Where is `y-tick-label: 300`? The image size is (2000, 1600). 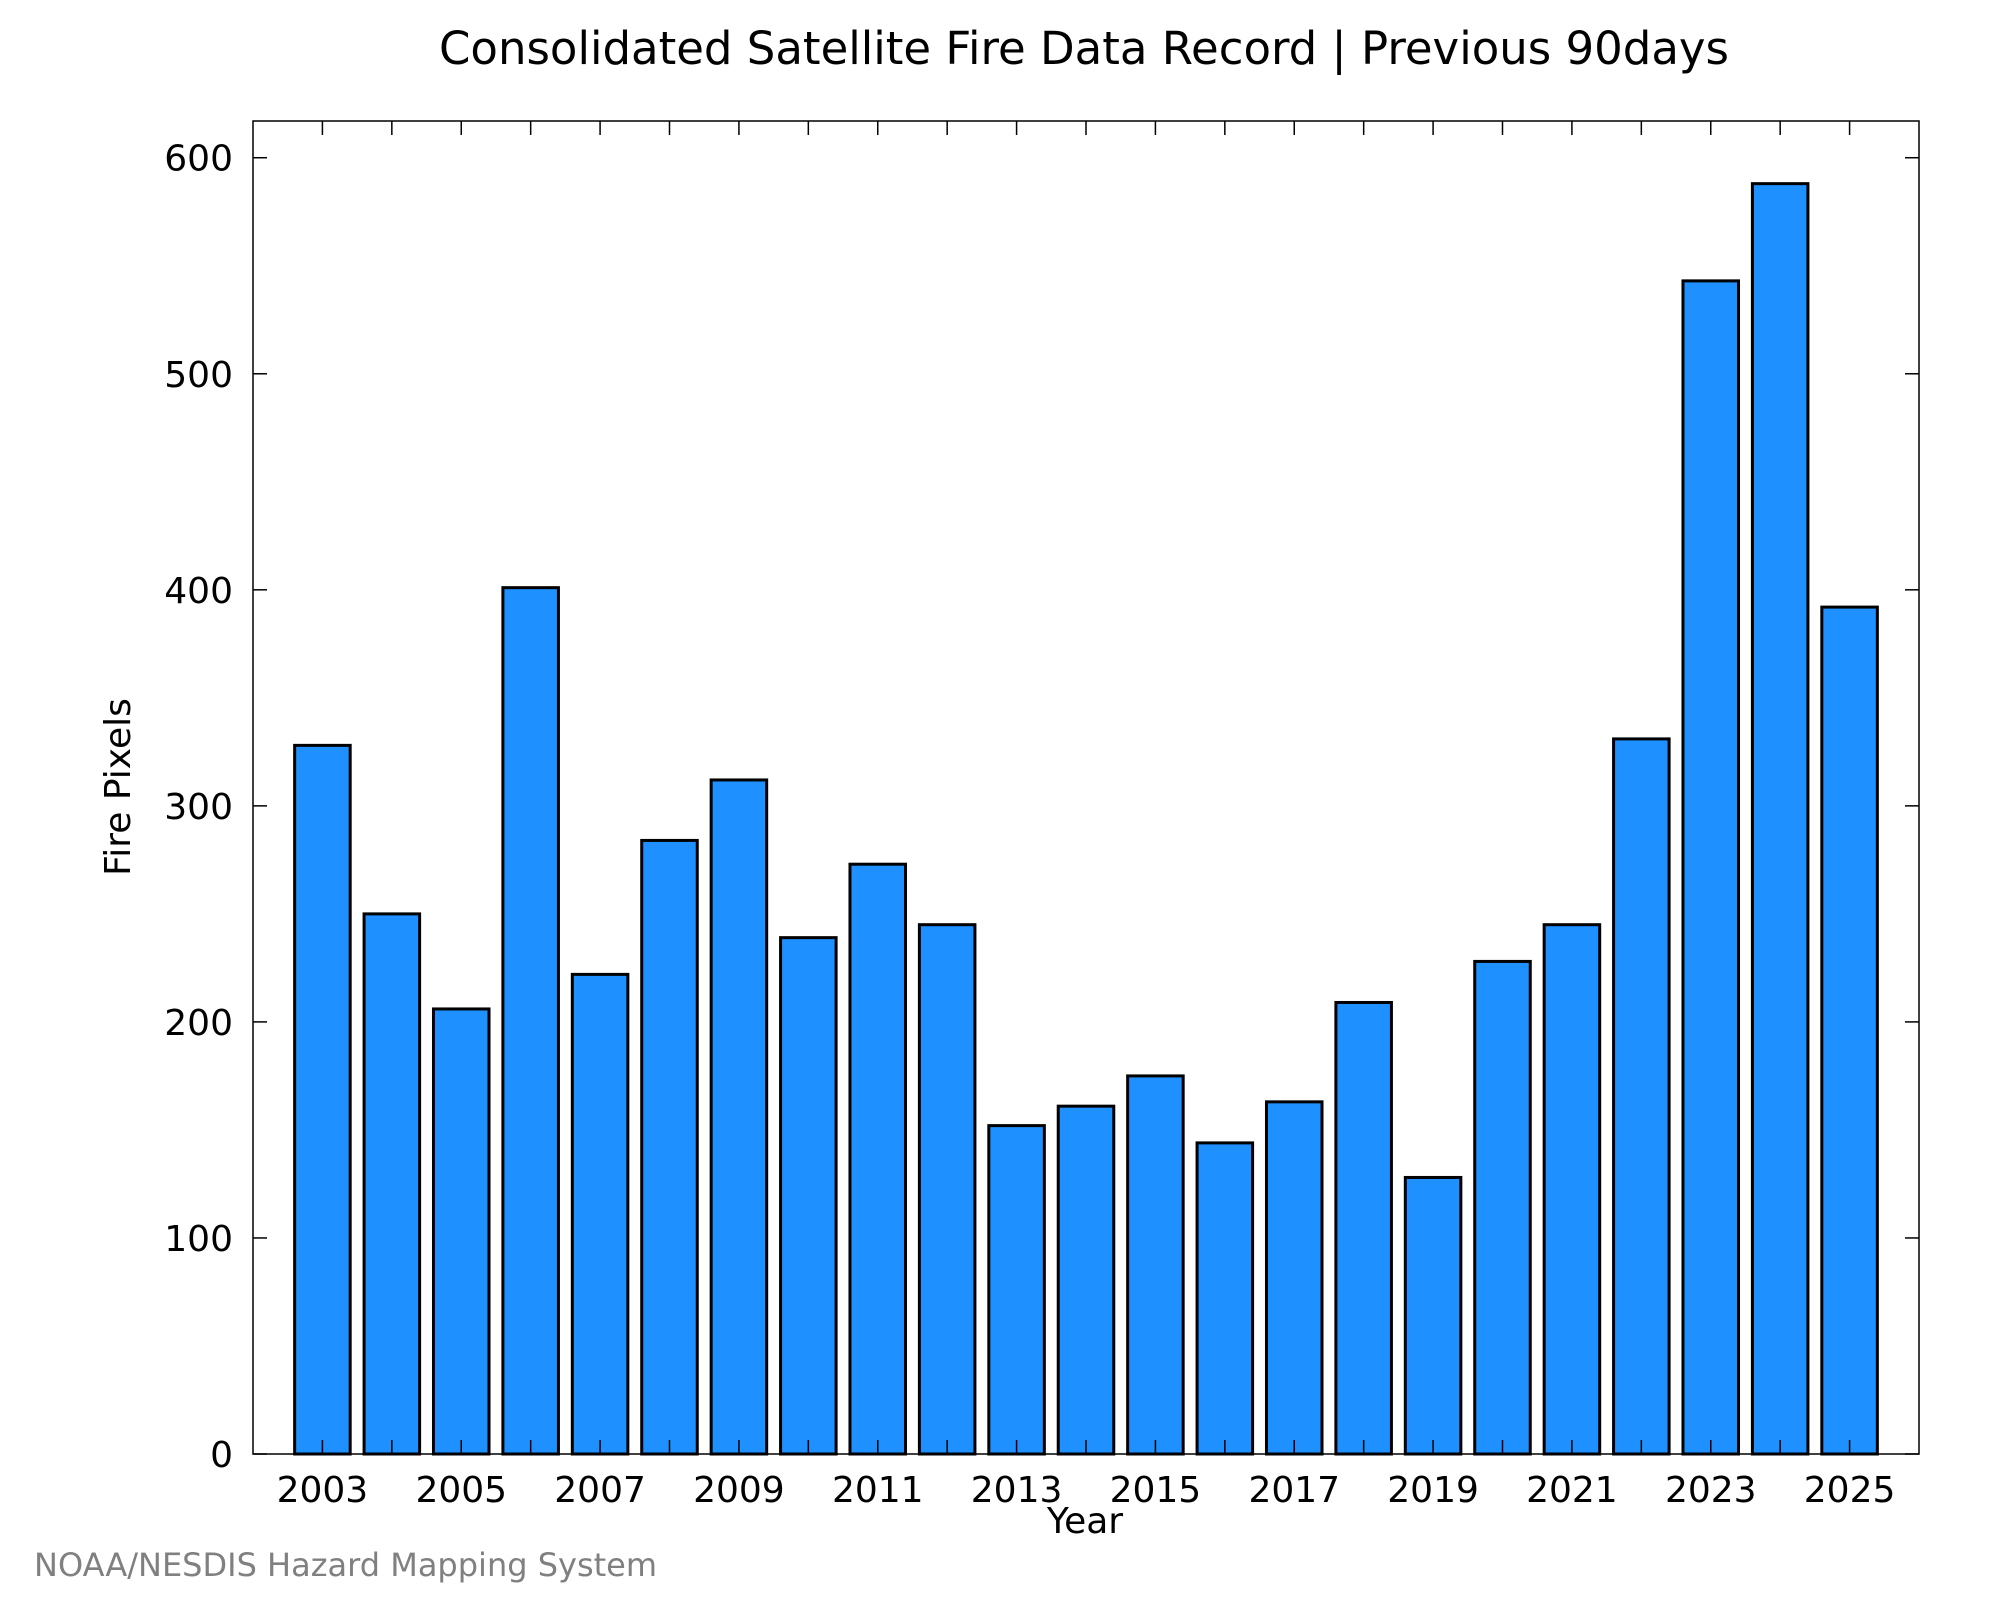 y-tick-label: 300 is located at coordinates (198, 807).